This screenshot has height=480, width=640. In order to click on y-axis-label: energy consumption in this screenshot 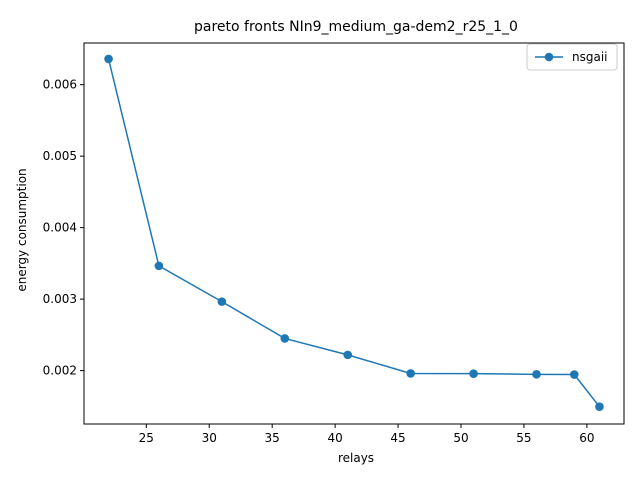, I will do `click(22, 229)`.